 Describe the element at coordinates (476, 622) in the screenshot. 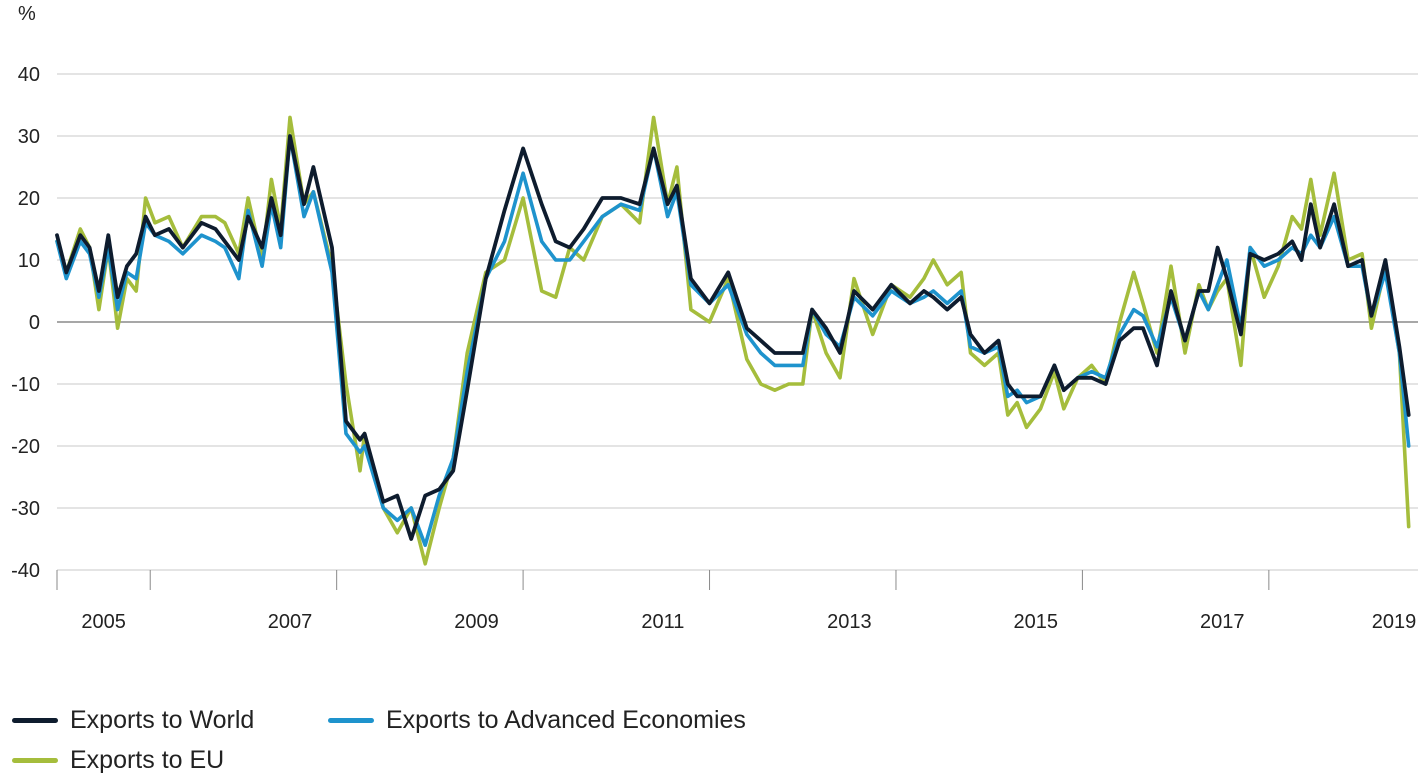

I see `x-tick-label: 2009` at that location.